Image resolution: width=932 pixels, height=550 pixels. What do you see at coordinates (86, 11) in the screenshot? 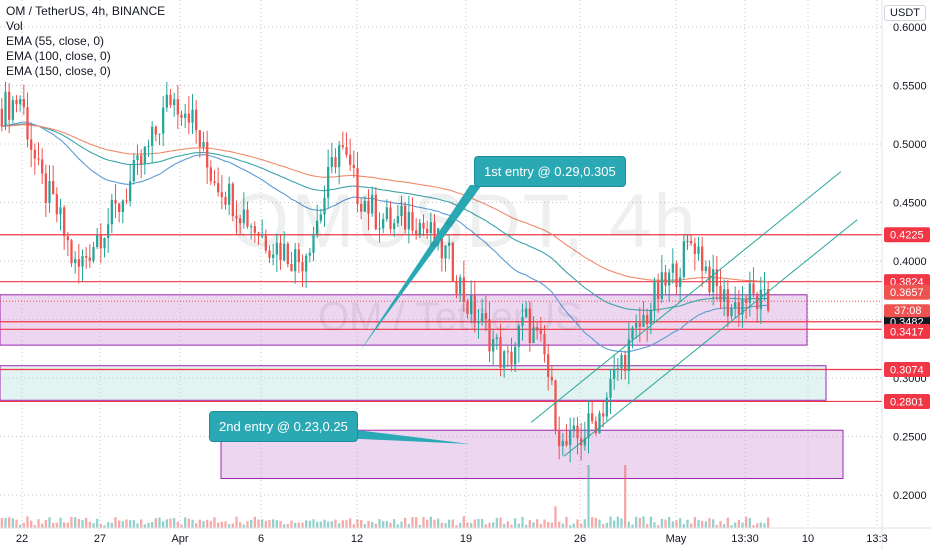
I see `legend-symbol: OM / TetherUS, 4h, BINANCE` at bounding box center [86, 11].